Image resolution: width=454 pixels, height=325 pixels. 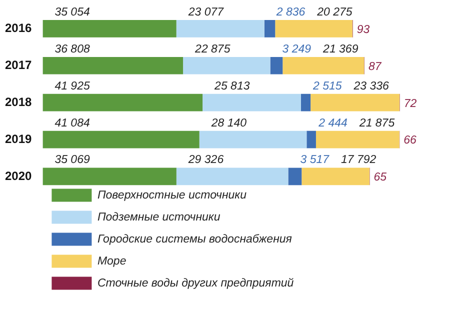 What do you see at coordinates (232, 86) in the screenshot?
I see `data-label: 25 813` at bounding box center [232, 86].